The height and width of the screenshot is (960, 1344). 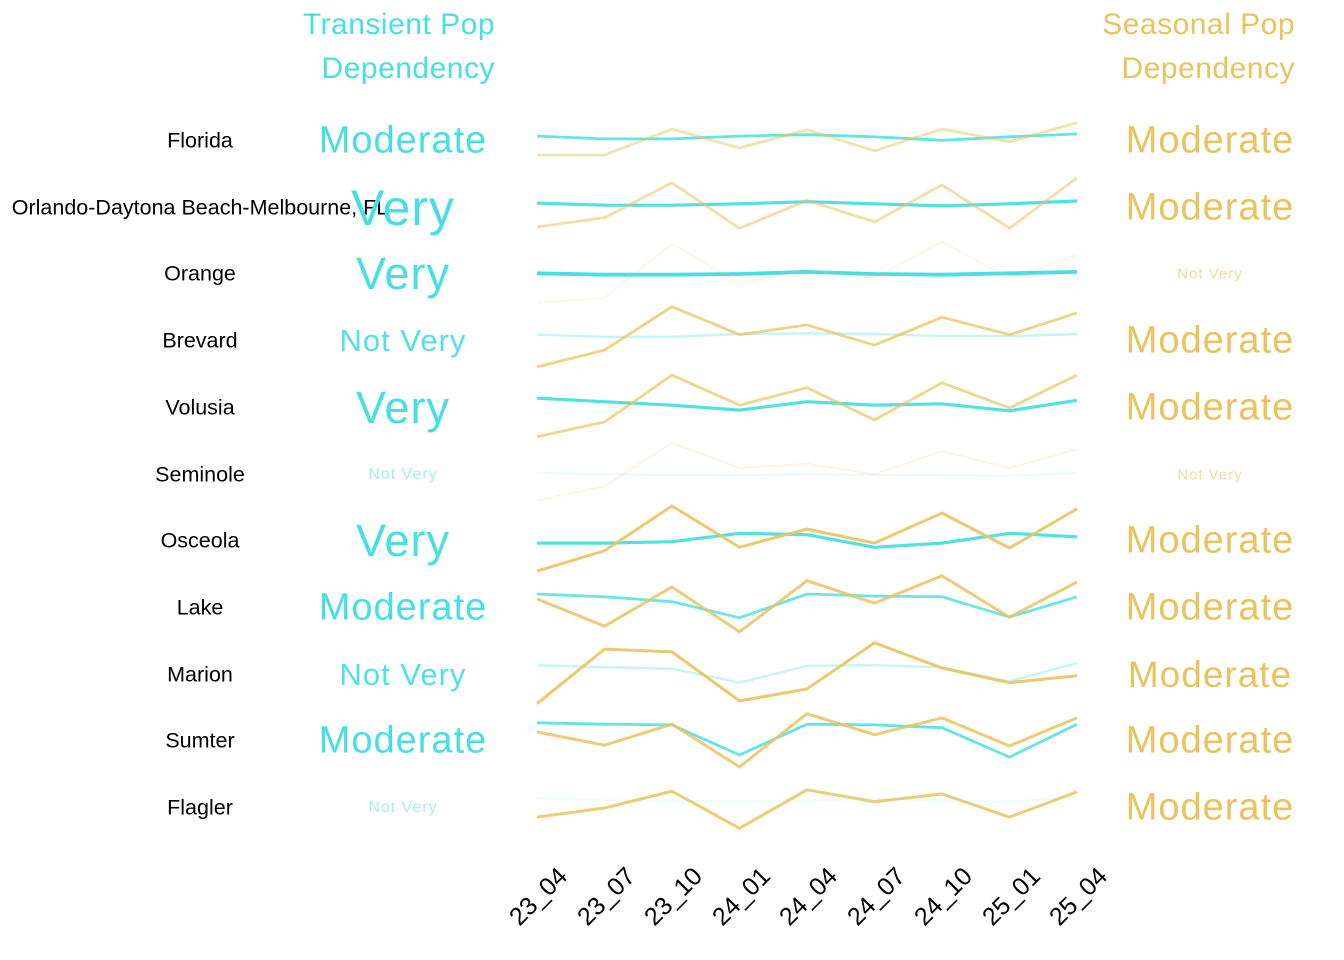 I want to click on county-name-label: Orange, so click(x=200, y=273).